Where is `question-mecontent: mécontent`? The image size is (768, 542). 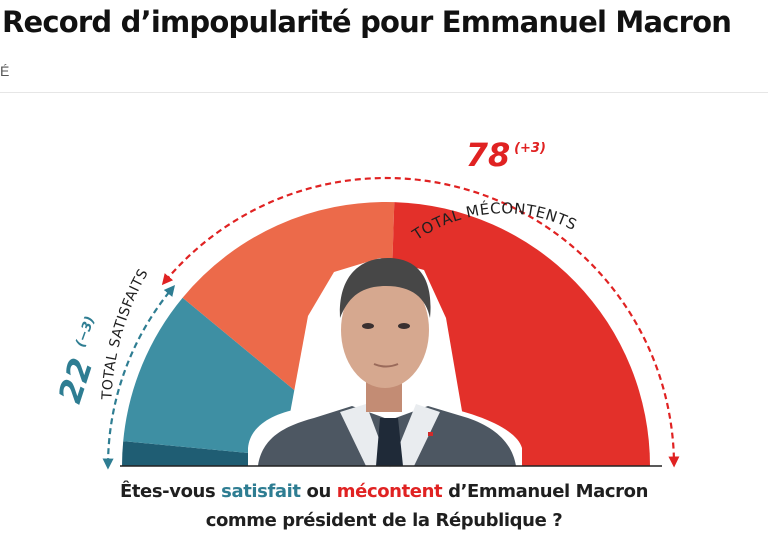
question-mecontent: mécontent is located at coordinates (389, 491).